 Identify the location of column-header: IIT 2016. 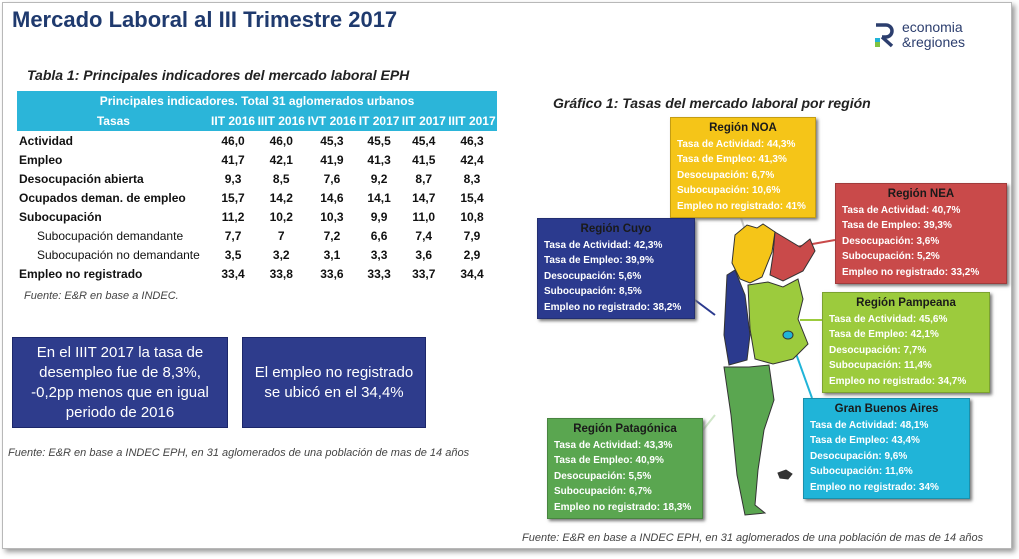
(233, 121).